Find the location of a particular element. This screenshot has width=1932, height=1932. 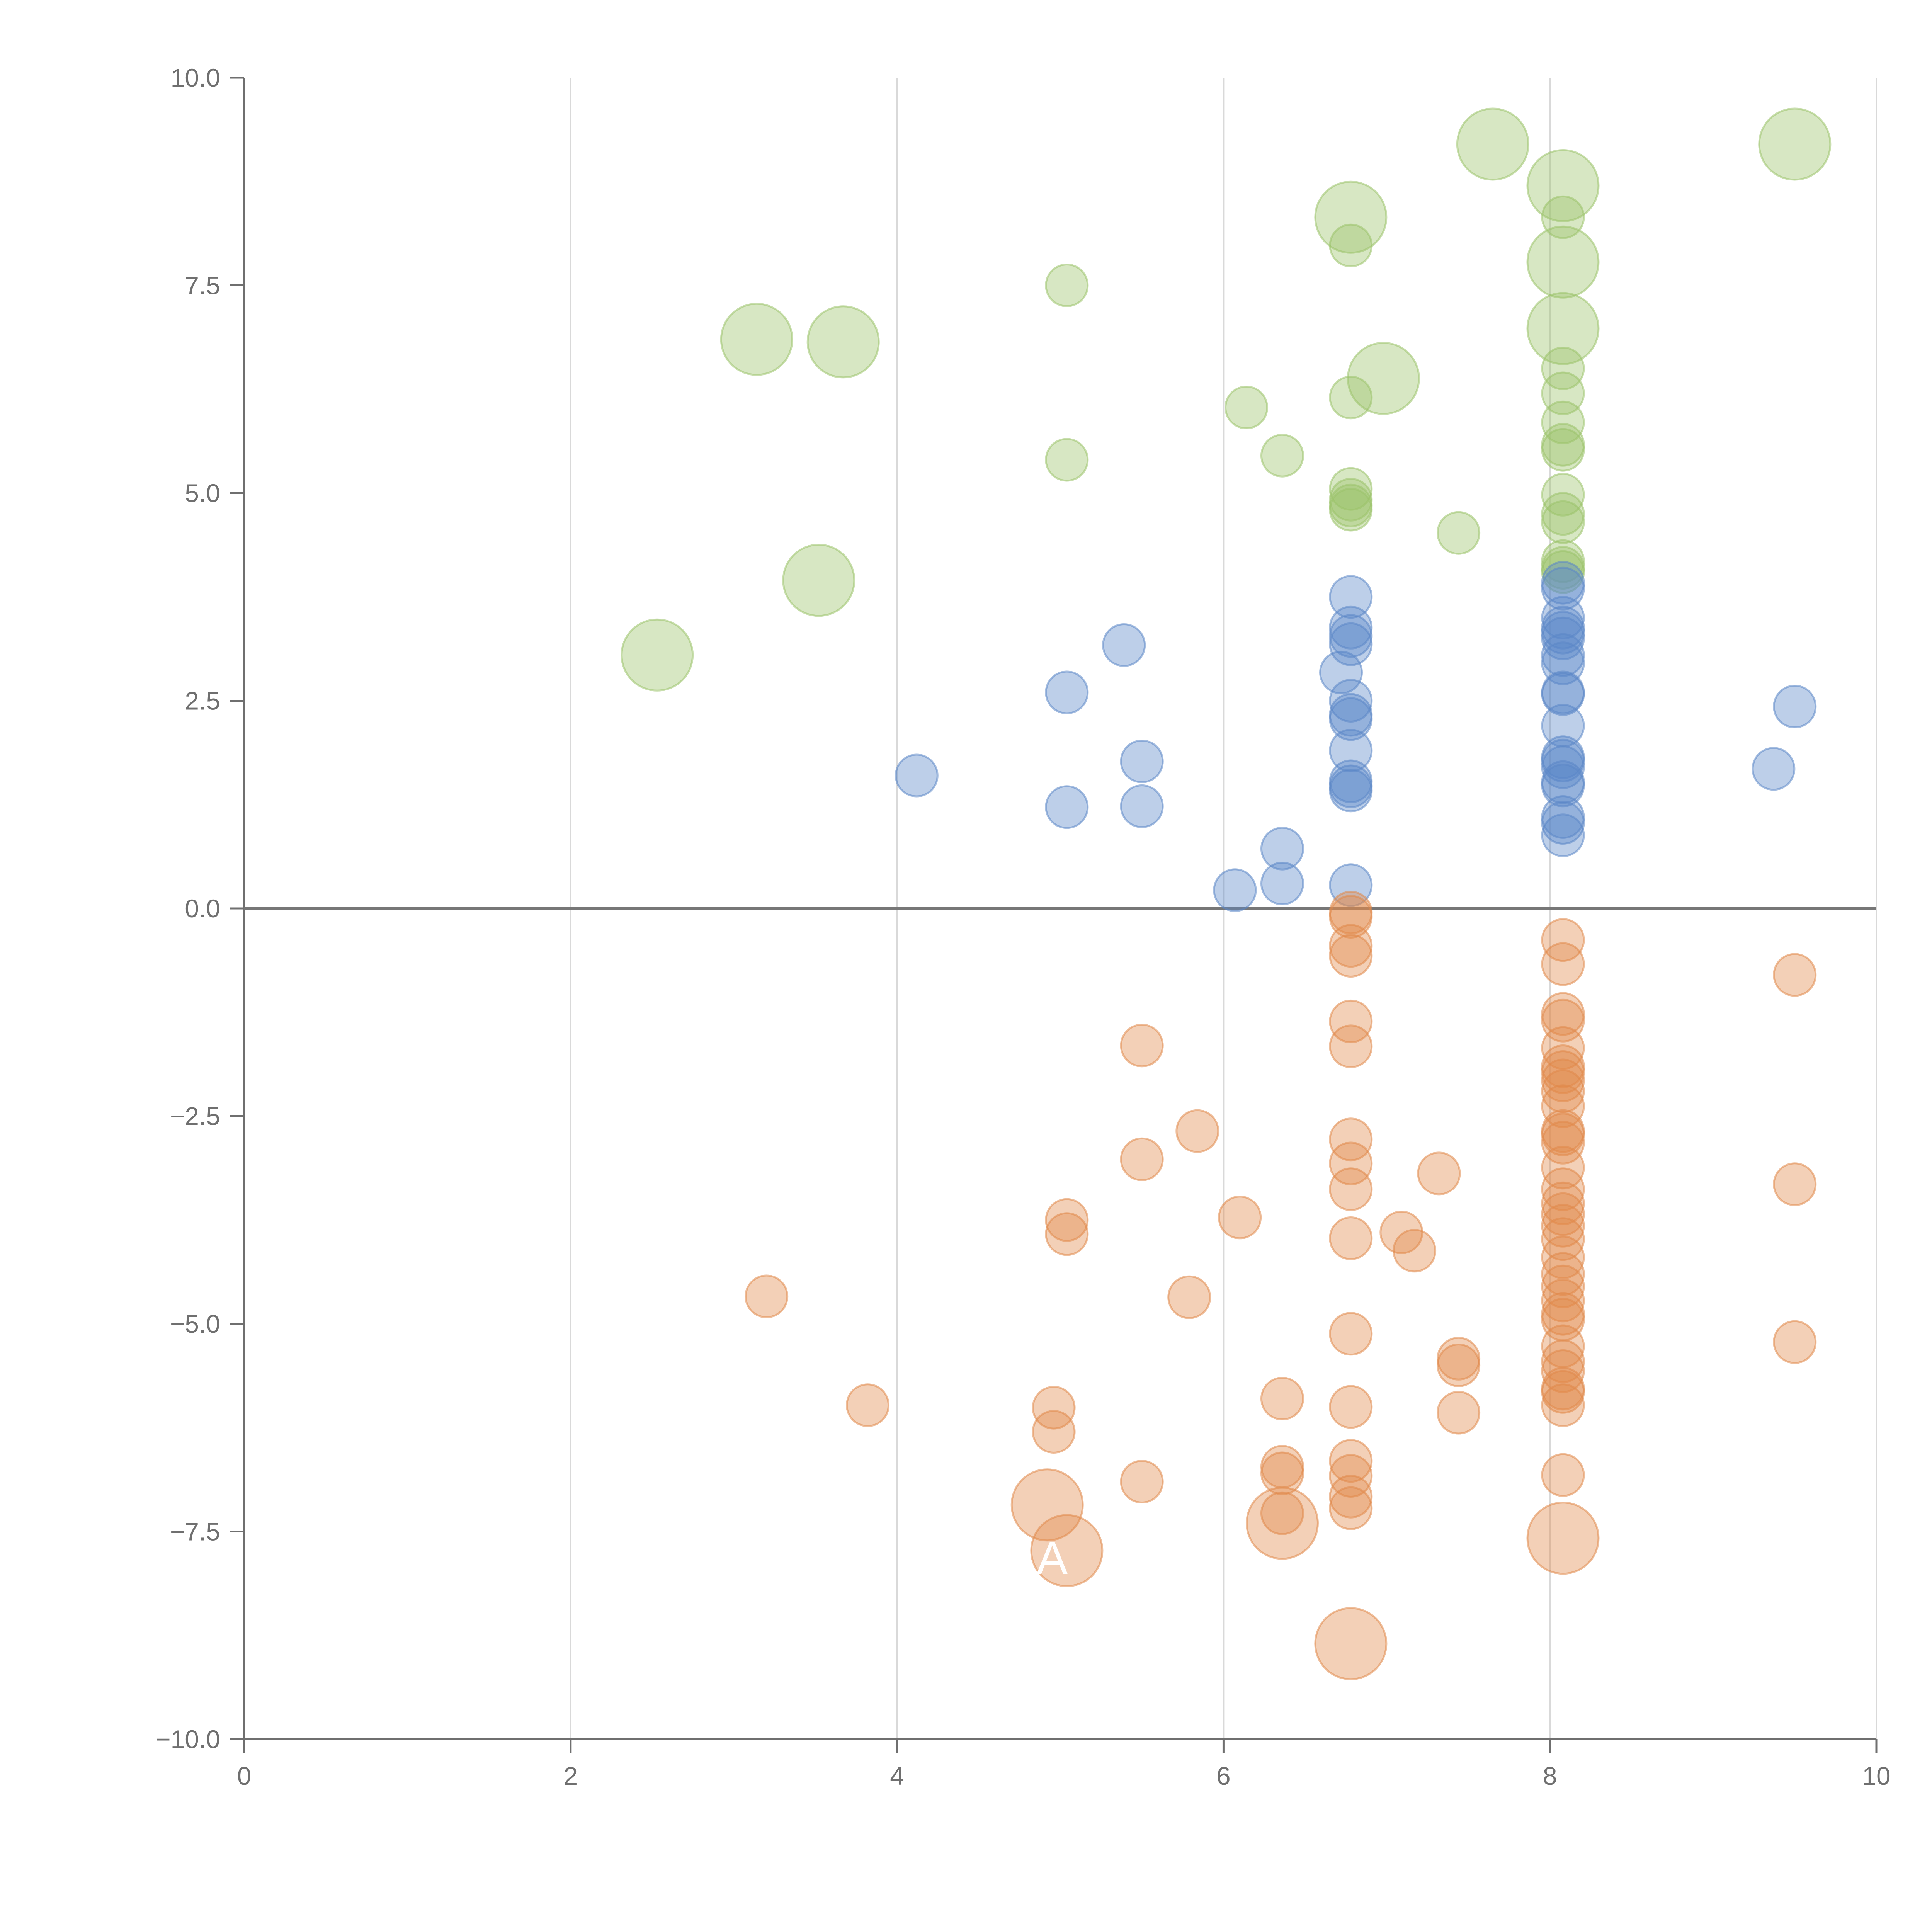

y-tick-label: 0.0 is located at coordinates (202, 908).